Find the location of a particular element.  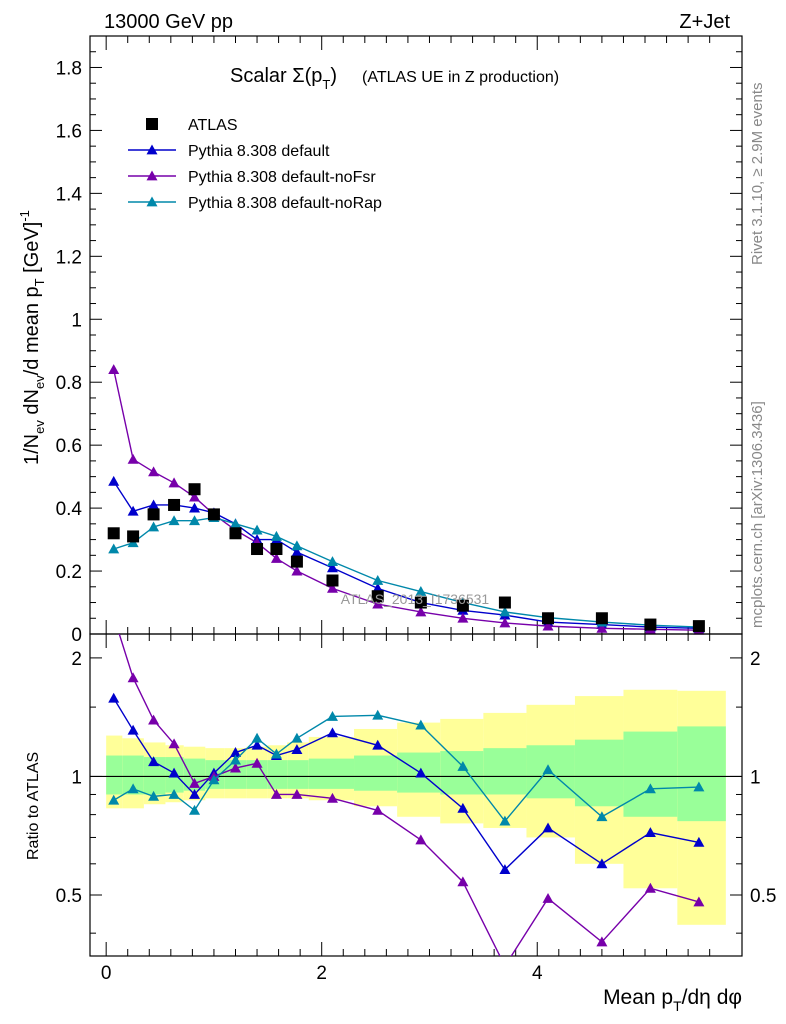

ratio-ytick-label: 1 is located at coordinates (76, 777).